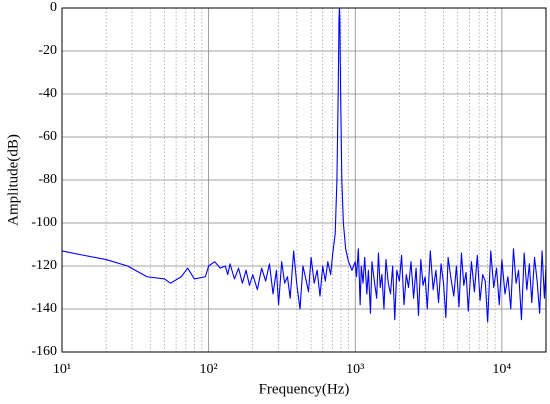  What do you see at coordinates (47, 93) in the screenshot?
I see `y-tick-label: -40` at bounding box center [47, 93].